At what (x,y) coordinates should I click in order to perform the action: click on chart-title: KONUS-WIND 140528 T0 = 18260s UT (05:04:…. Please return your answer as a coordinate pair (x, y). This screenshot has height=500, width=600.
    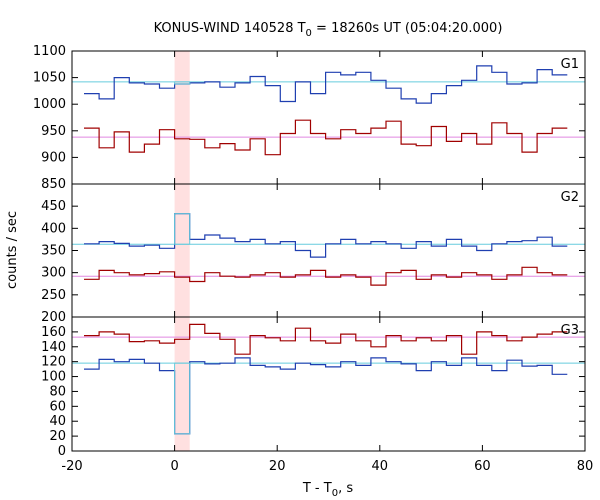
    Looking at the image, I should click on (328, 30).